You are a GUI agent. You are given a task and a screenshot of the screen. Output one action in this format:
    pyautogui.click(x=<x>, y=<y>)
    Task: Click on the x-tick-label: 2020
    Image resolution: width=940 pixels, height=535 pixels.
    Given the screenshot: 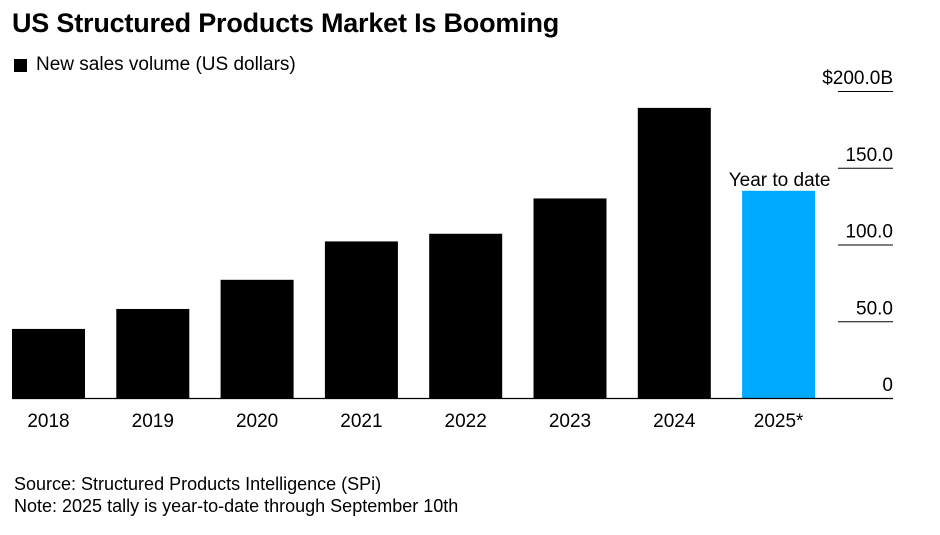 What is the action you would take?
    pyautogui.click(x=257, y=421)
    